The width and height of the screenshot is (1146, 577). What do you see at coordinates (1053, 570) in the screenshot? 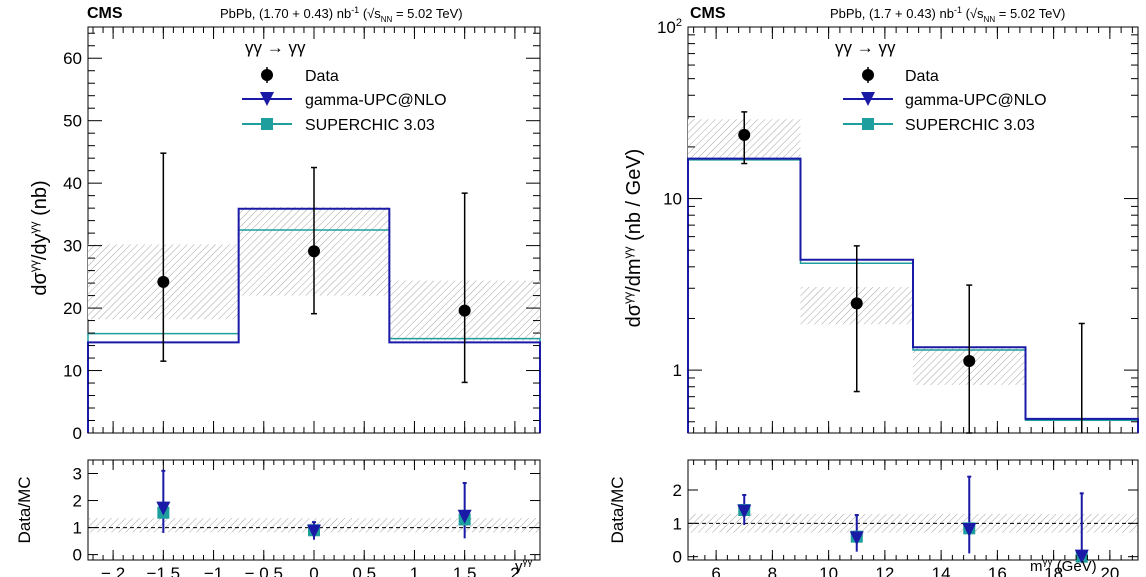
I see `mass-xtick-label-6: 18` at bounding box center [1053, 570].